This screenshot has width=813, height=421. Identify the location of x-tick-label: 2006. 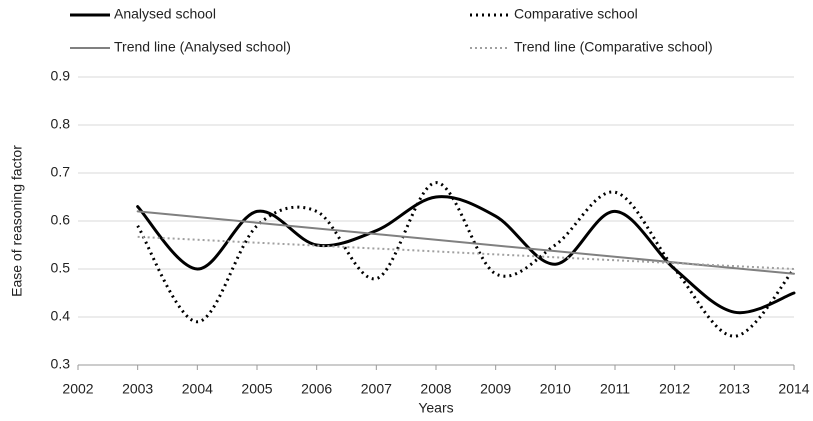
(316, 389).